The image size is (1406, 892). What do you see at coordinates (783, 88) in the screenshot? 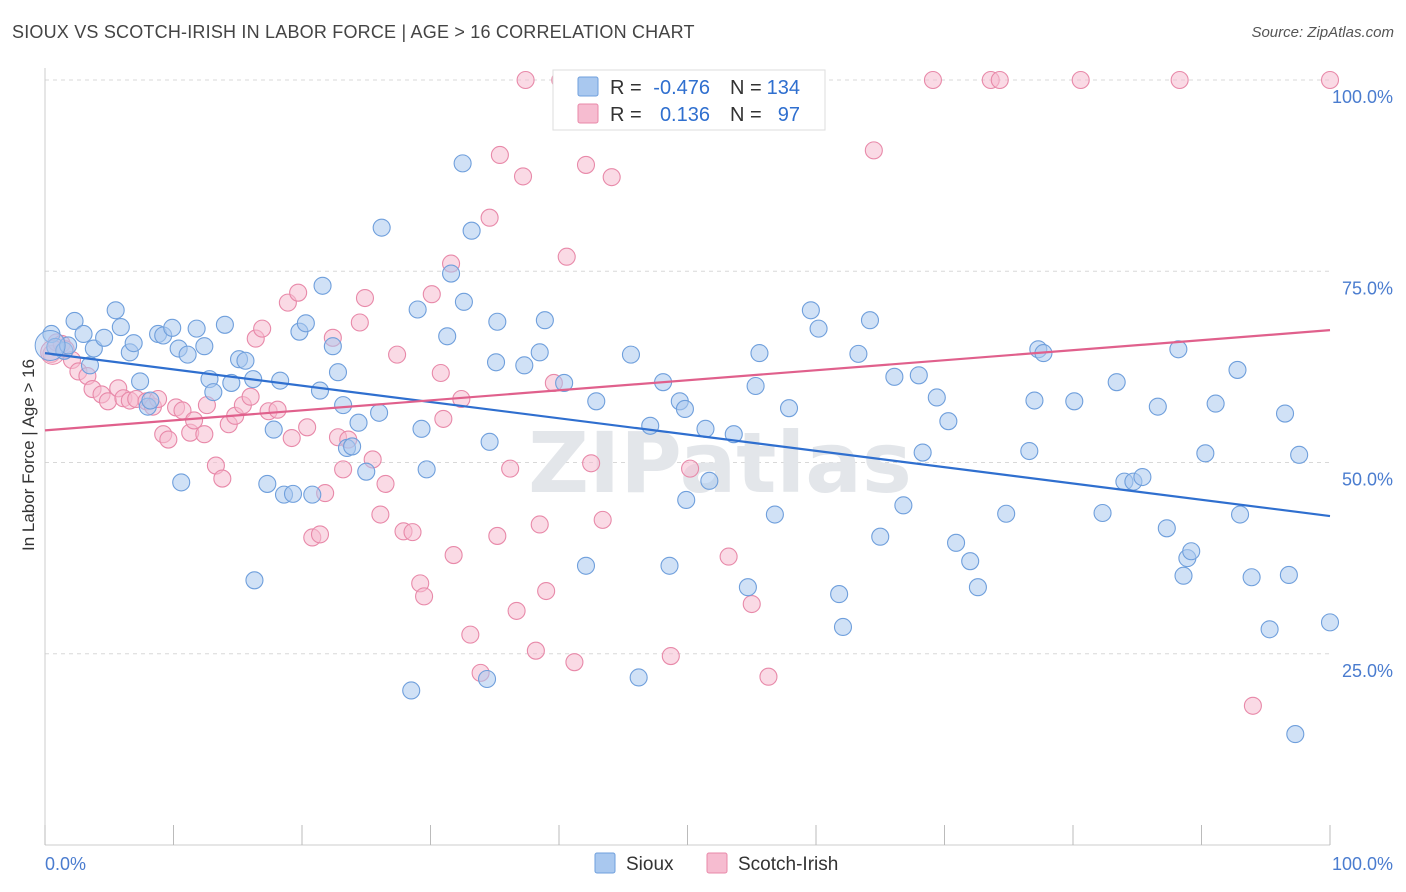
I see `sioux-n-value: 134` at bounding box center [783, 88].